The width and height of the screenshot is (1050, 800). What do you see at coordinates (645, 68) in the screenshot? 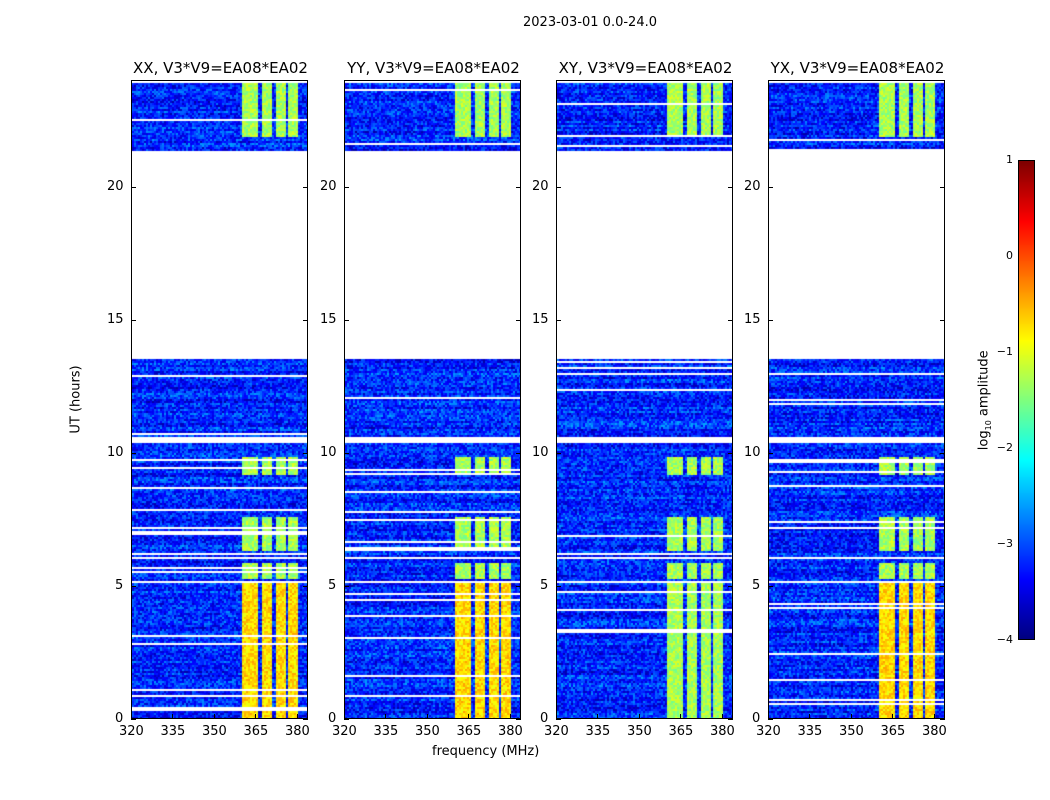
I see `panel-title: XY, V3*V9=EA08*EA02` at bounding box center [645, 68].